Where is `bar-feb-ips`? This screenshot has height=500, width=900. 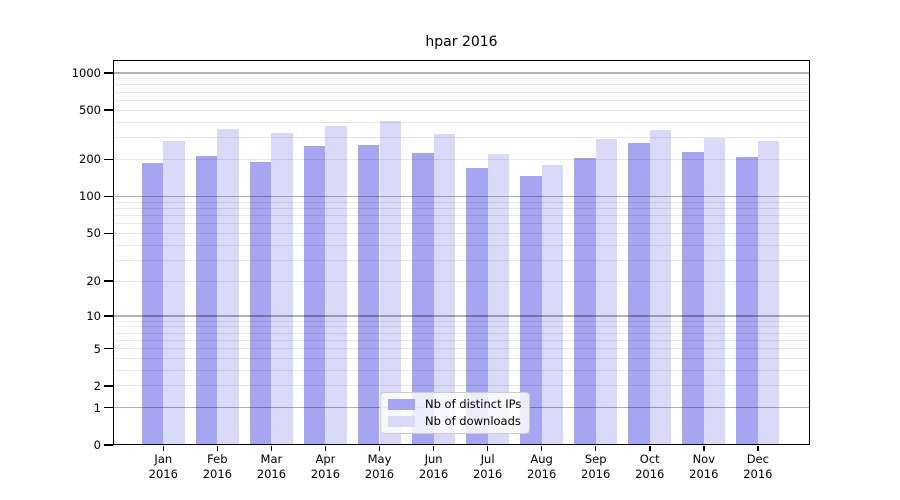 bar-feb-ips is located at coordinates (206, 300).